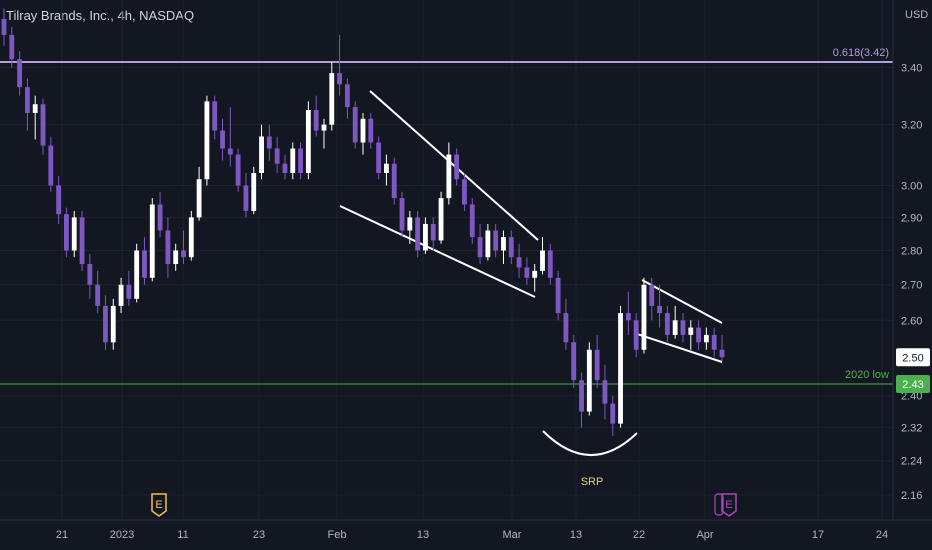 This screenshot has width=932, height=550. What do you see at coordinates (592, 482) in the screenshot?
I see `srp-label: SRP` at bounding box center [592, 482].